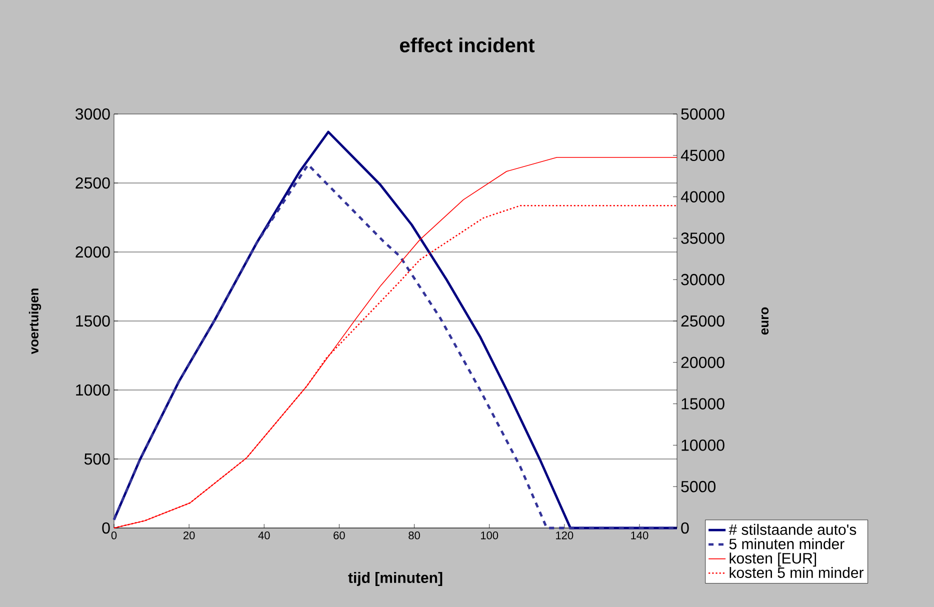  I want to click on x-tick-label: 40, so click(264, 536).